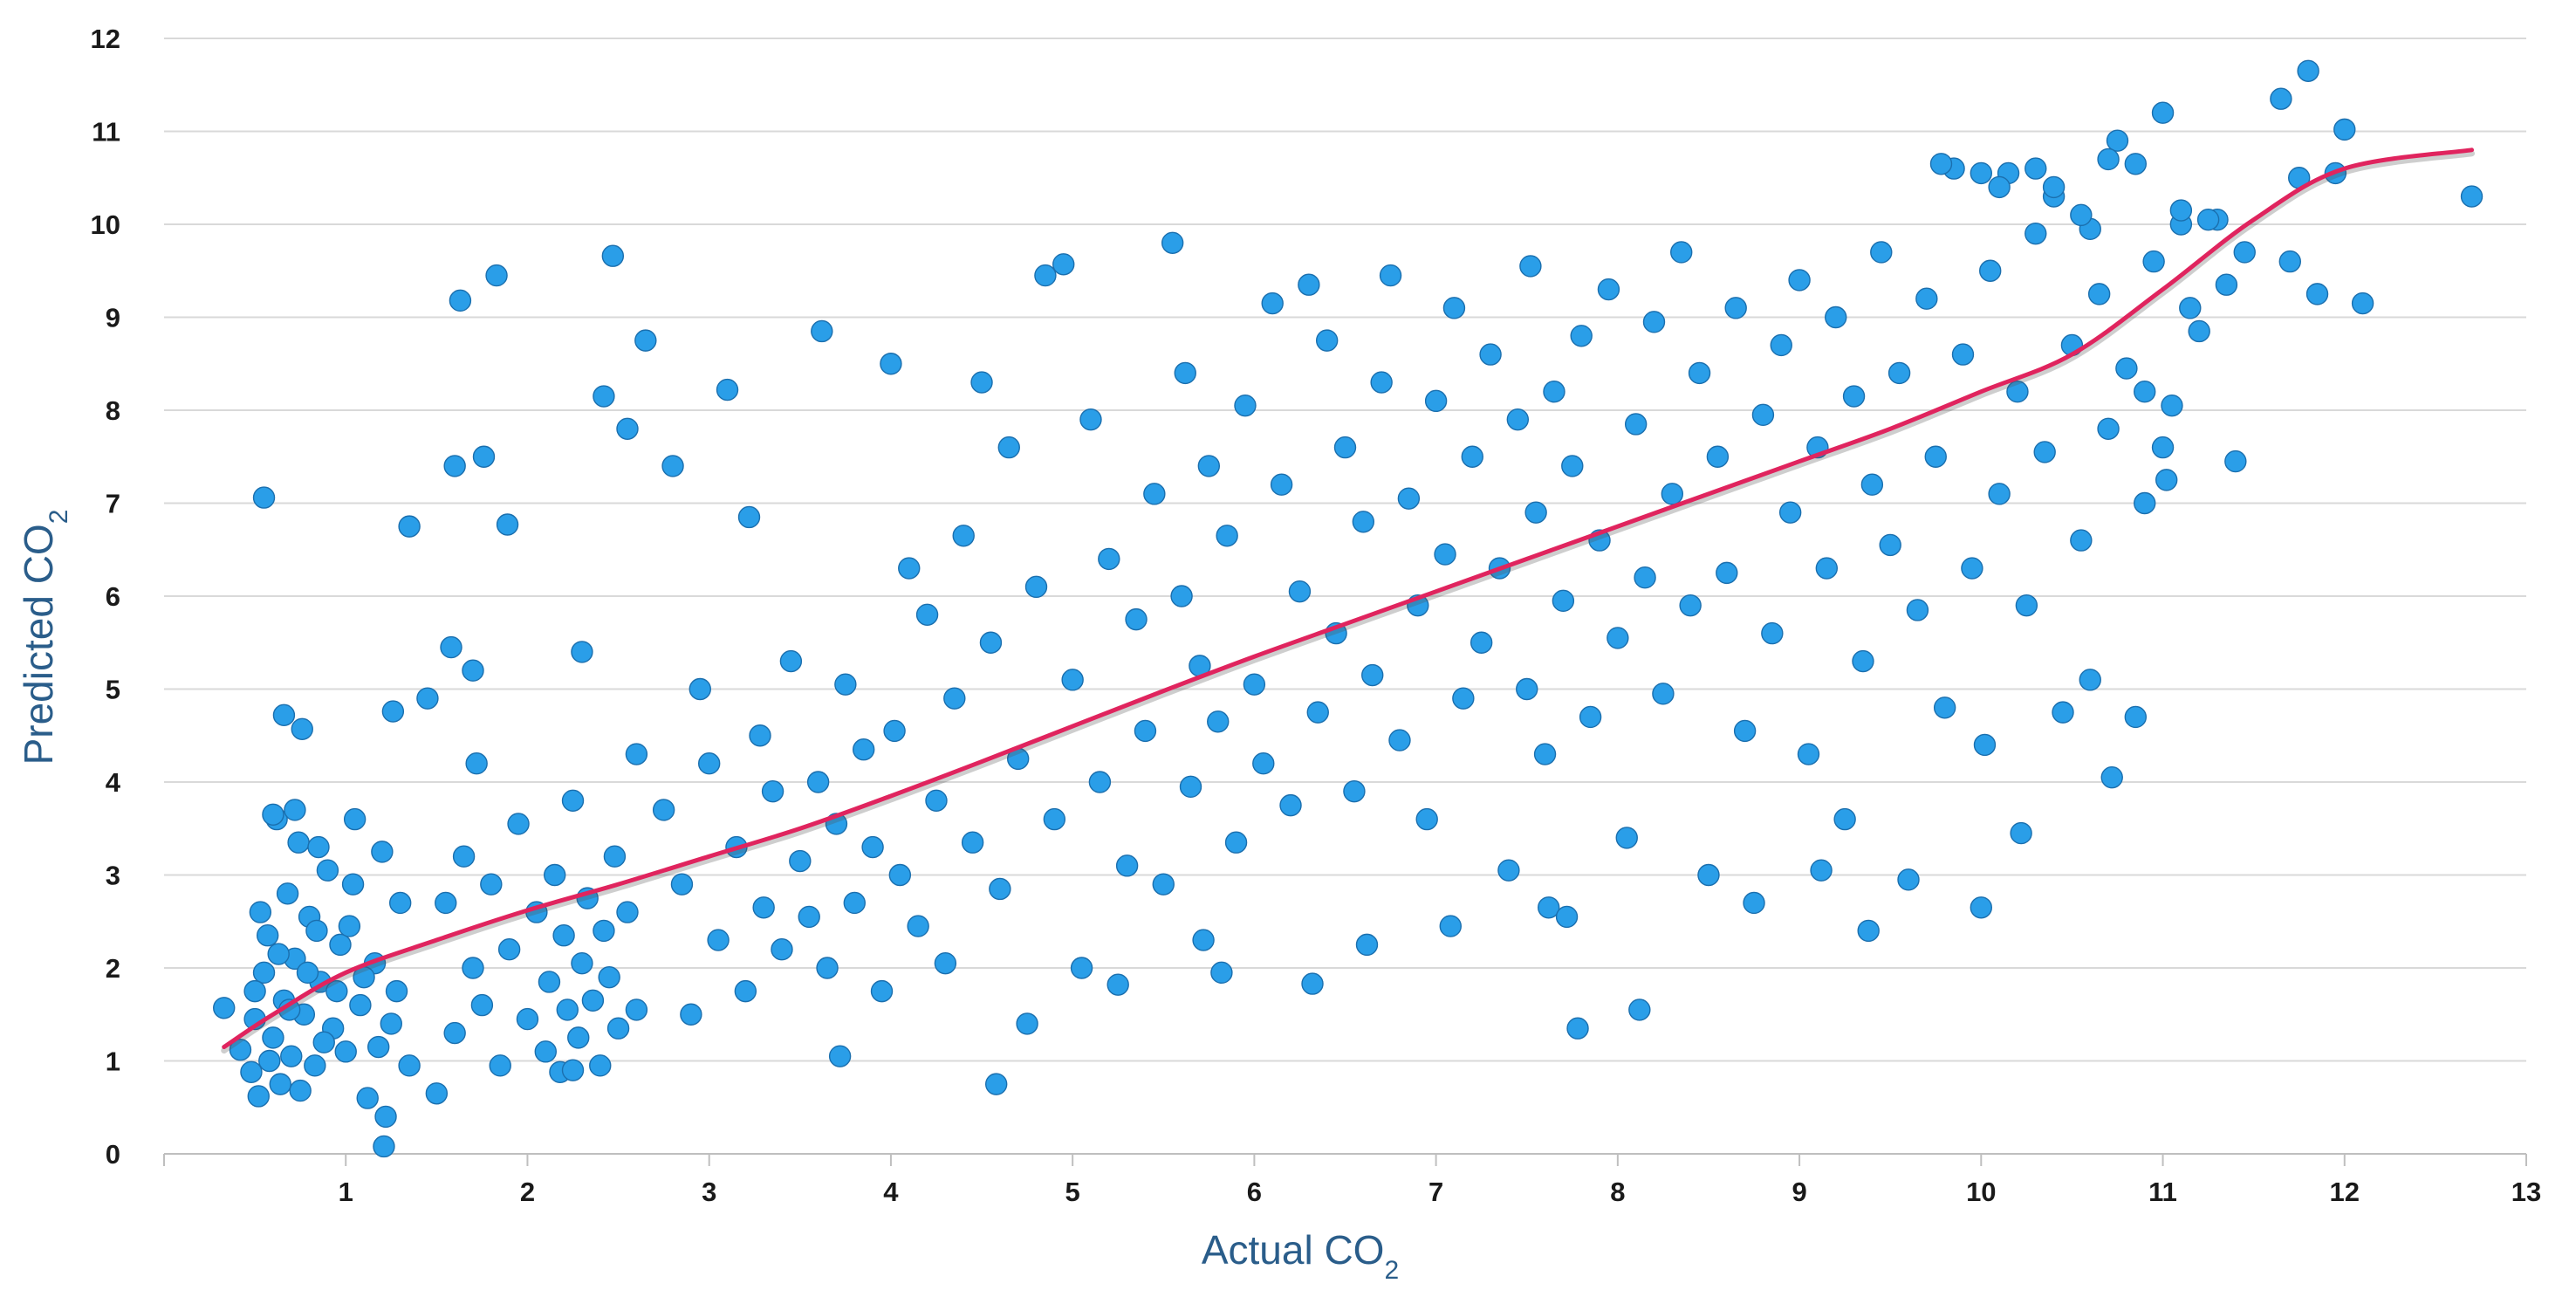  Describe the element at coordinates (1617, 1192) in the screenshot. I see `x-tick-label: 8` at that location.